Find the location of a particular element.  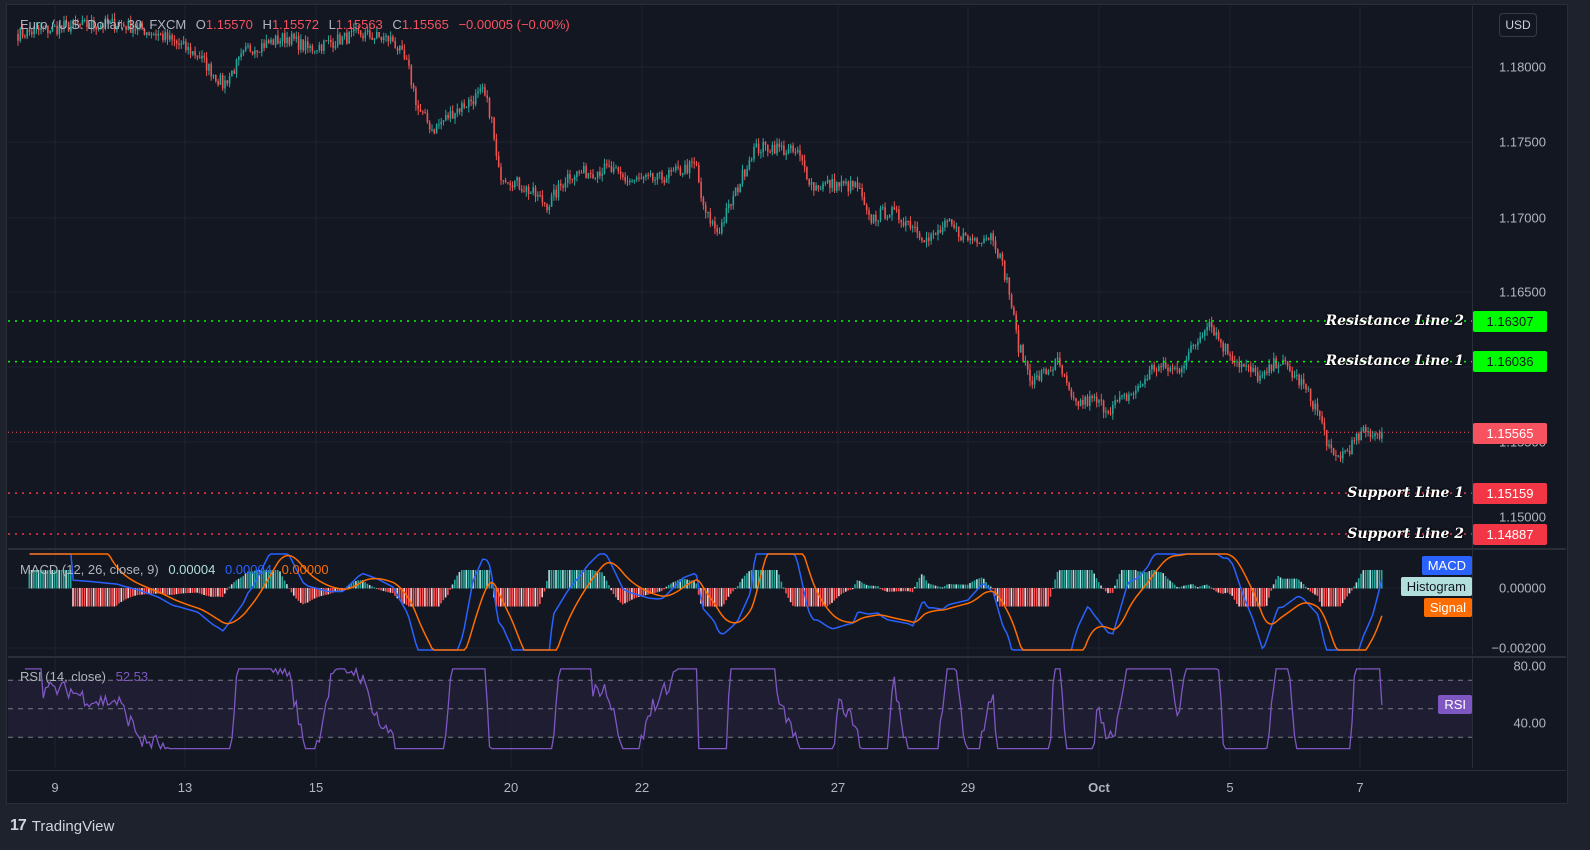

time-label: 27 is located at coordinates (838, 787).